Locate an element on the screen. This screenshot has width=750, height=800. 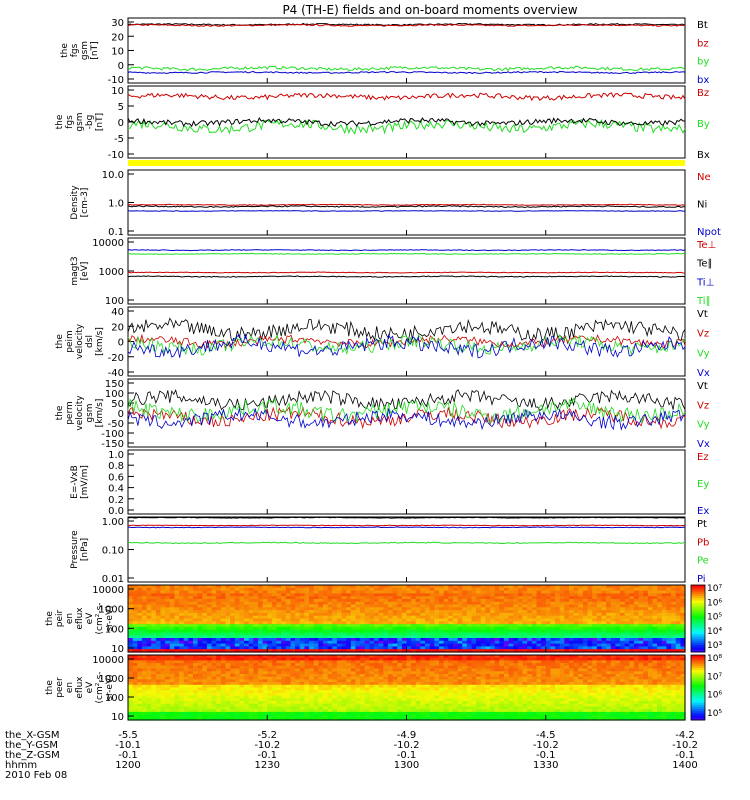
x-row-label: the_X-GSM is located at coordinates (32, 735).